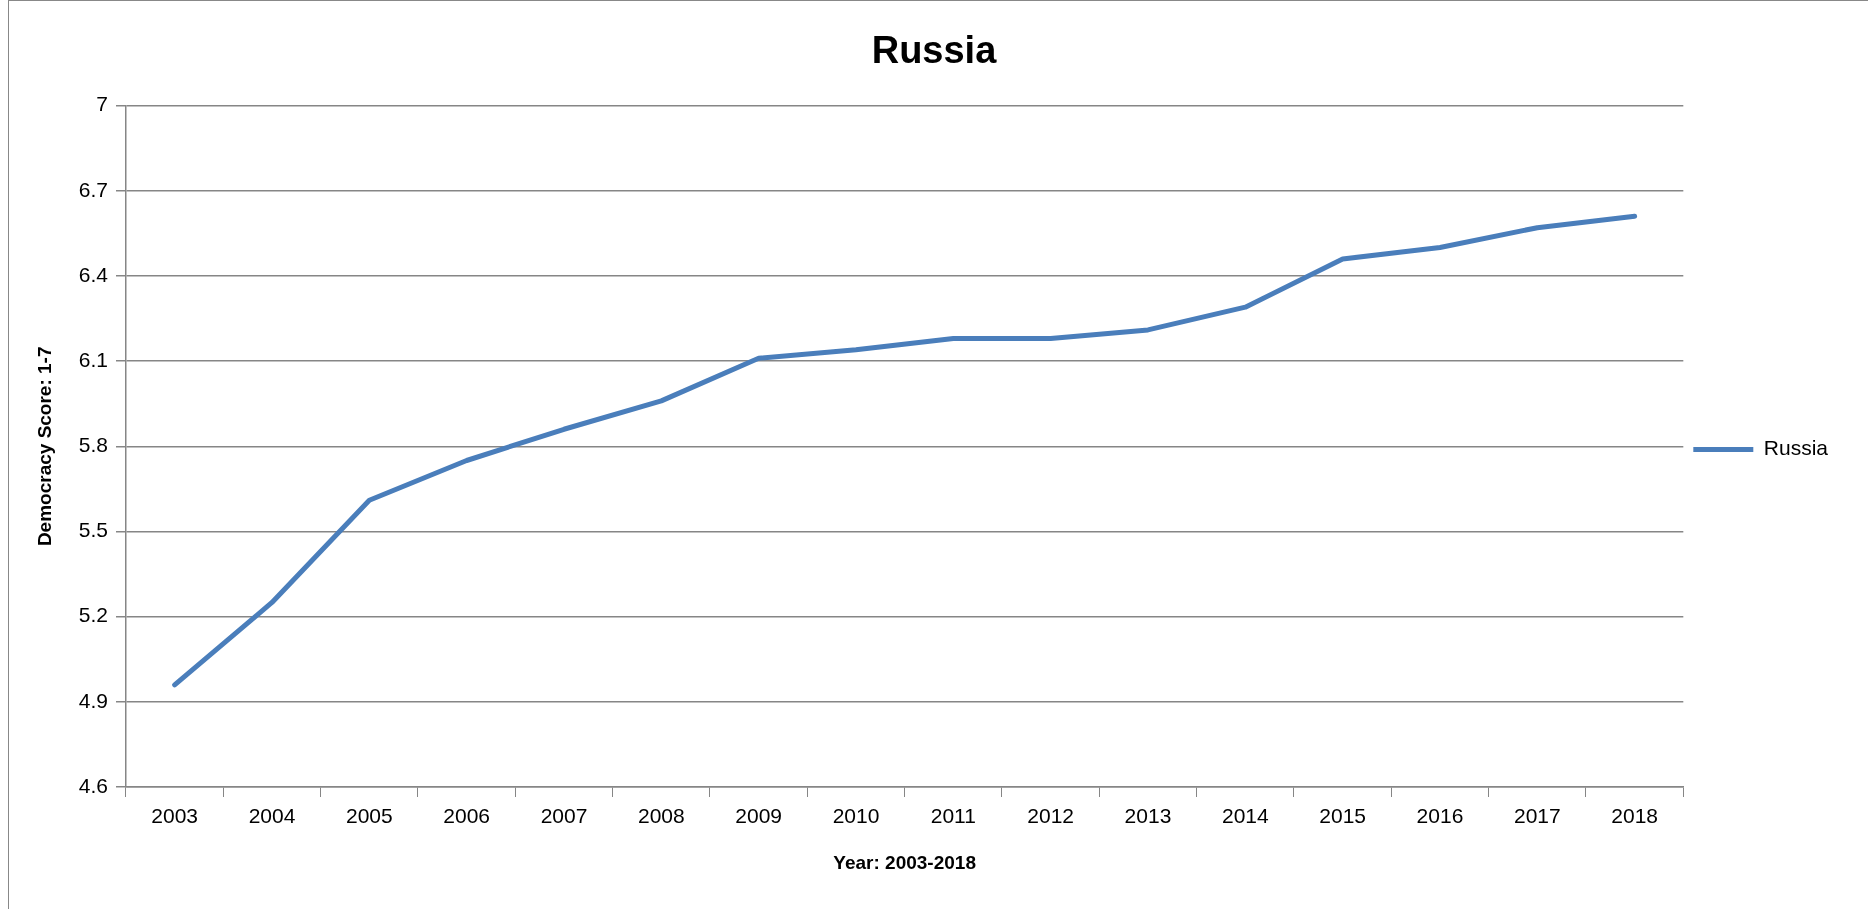  I want to click on x-tick-label: 2016, so click(1440, 816).